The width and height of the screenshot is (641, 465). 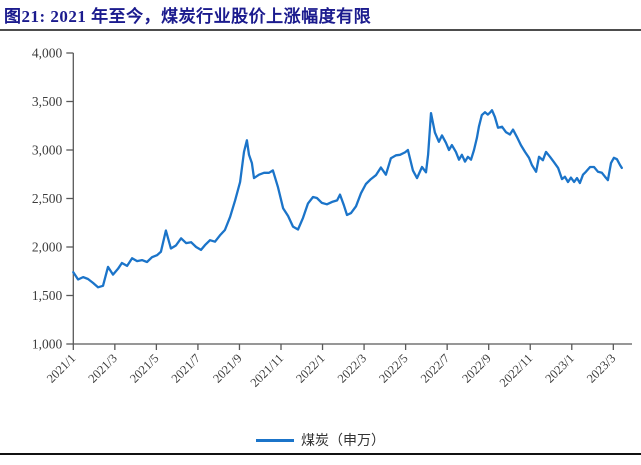 What do you see at coordinates (393, 368) in the screenshot?
I see `x-tick-label: 2022/5` at bounding box center [393, 368].